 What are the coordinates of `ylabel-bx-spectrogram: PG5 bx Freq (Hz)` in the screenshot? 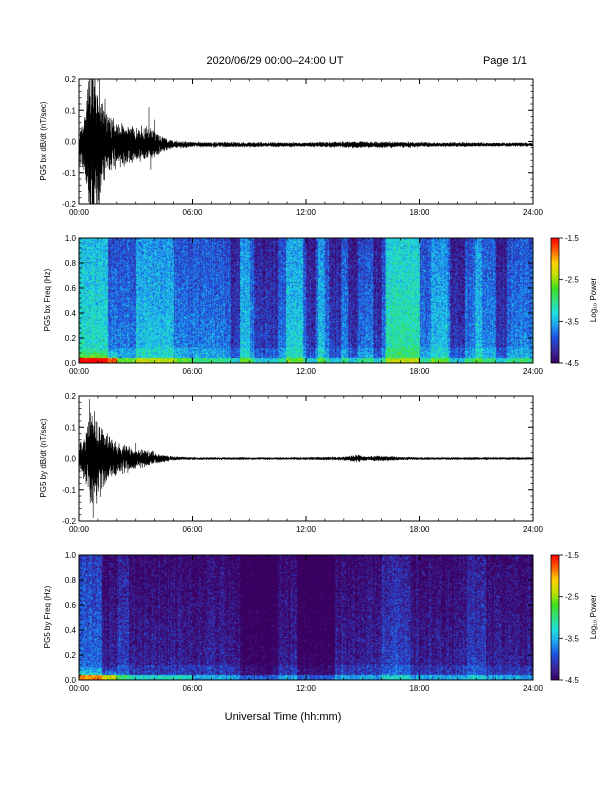 It's located at (47, 299).